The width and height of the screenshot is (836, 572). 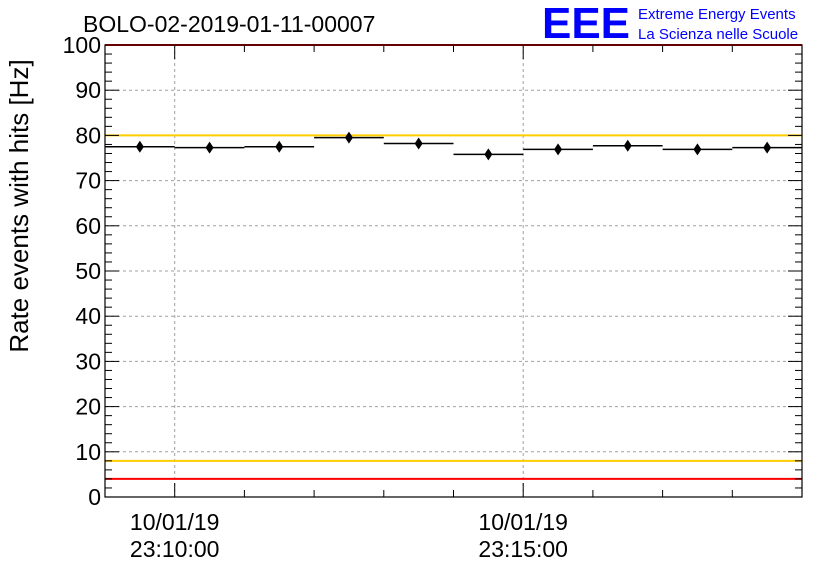 I want to click on y-tick-label: 60, so click(x=88, y=226).